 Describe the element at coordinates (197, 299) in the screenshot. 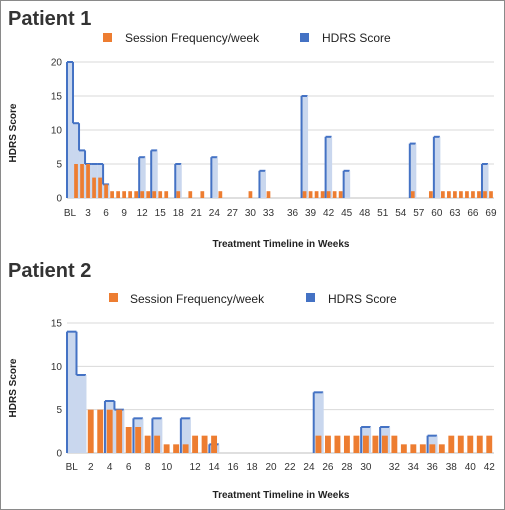

I see `chart-2-legend-session: Session Frequency/week` at that location.